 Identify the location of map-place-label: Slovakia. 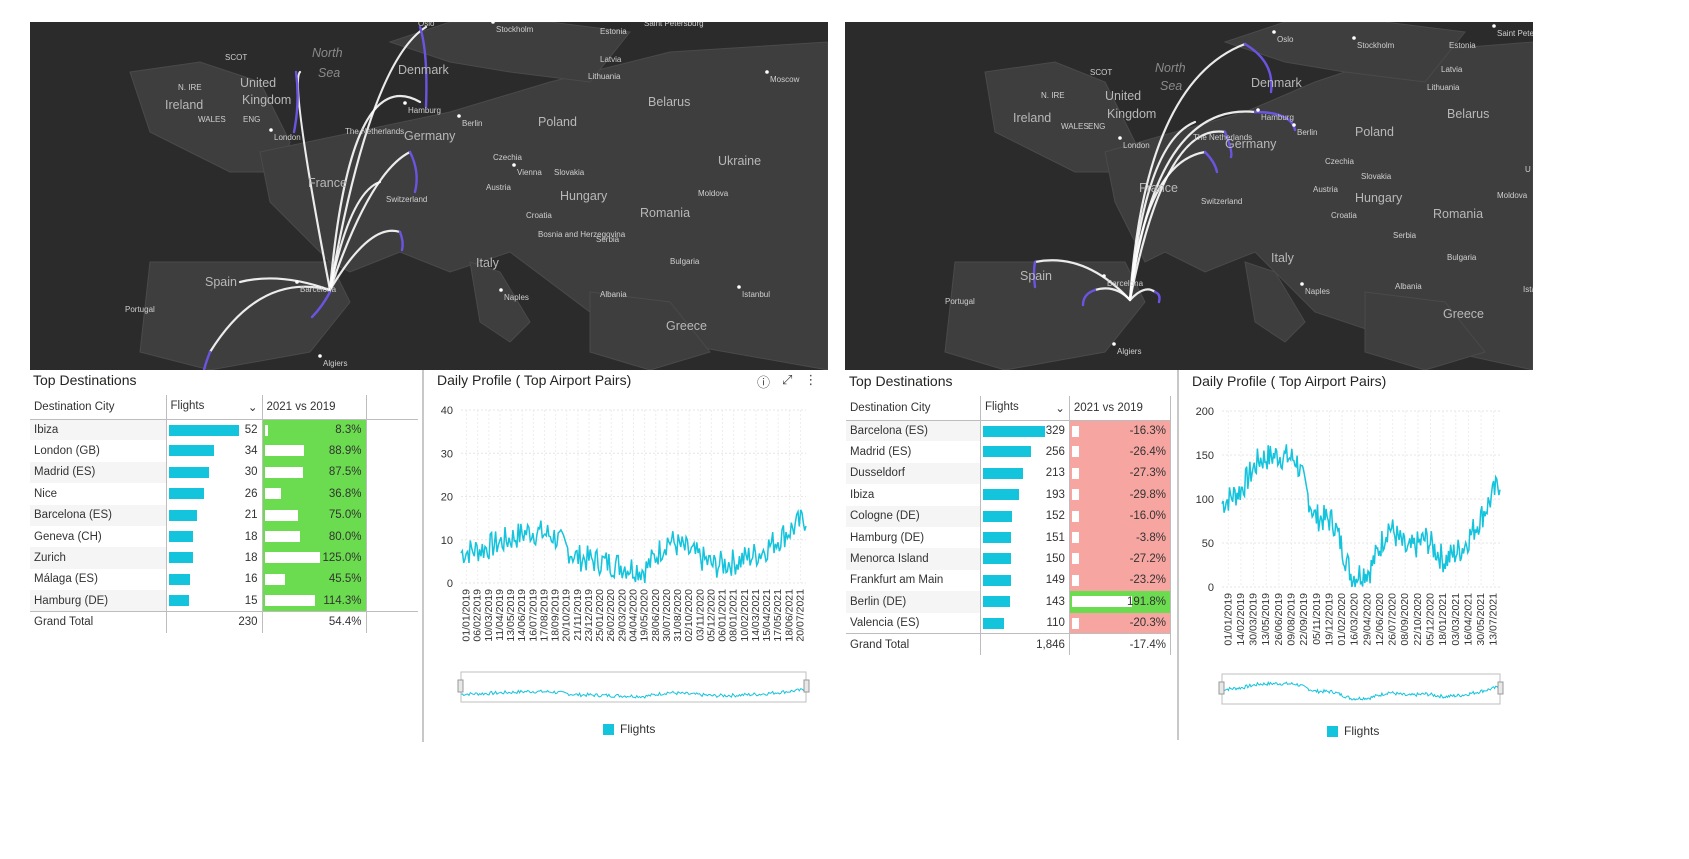
(569, 172).